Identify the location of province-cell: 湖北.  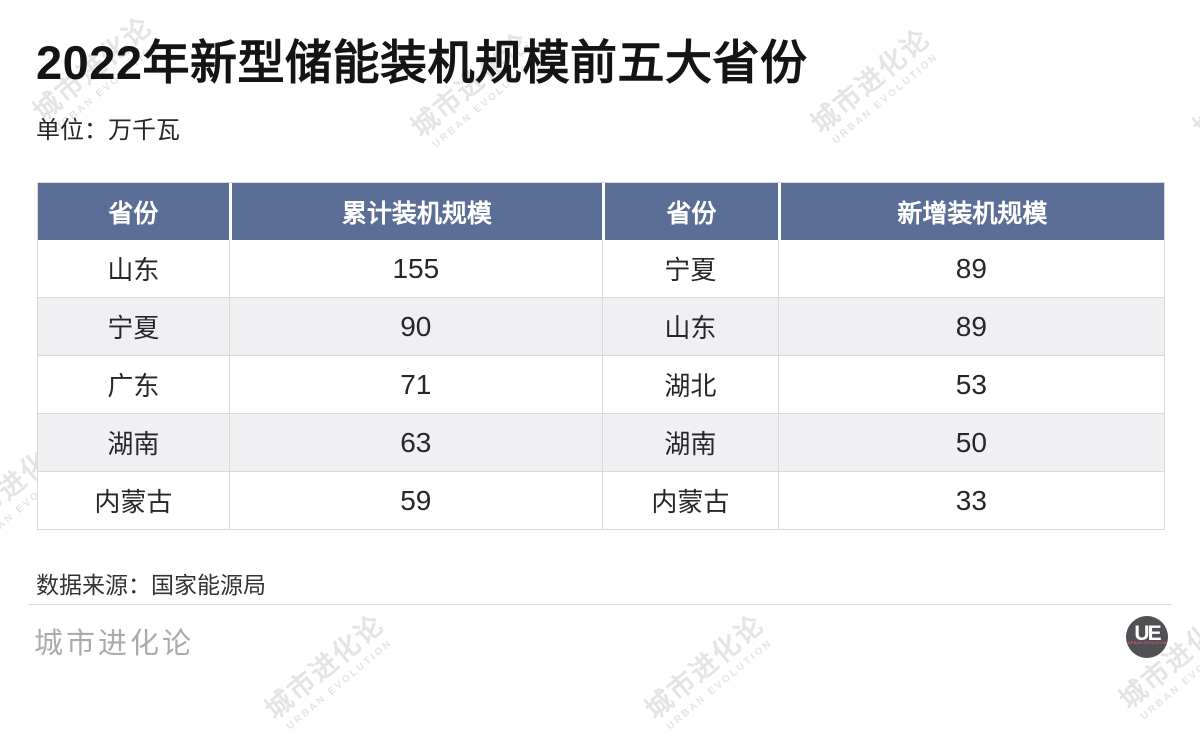
(689, 384).